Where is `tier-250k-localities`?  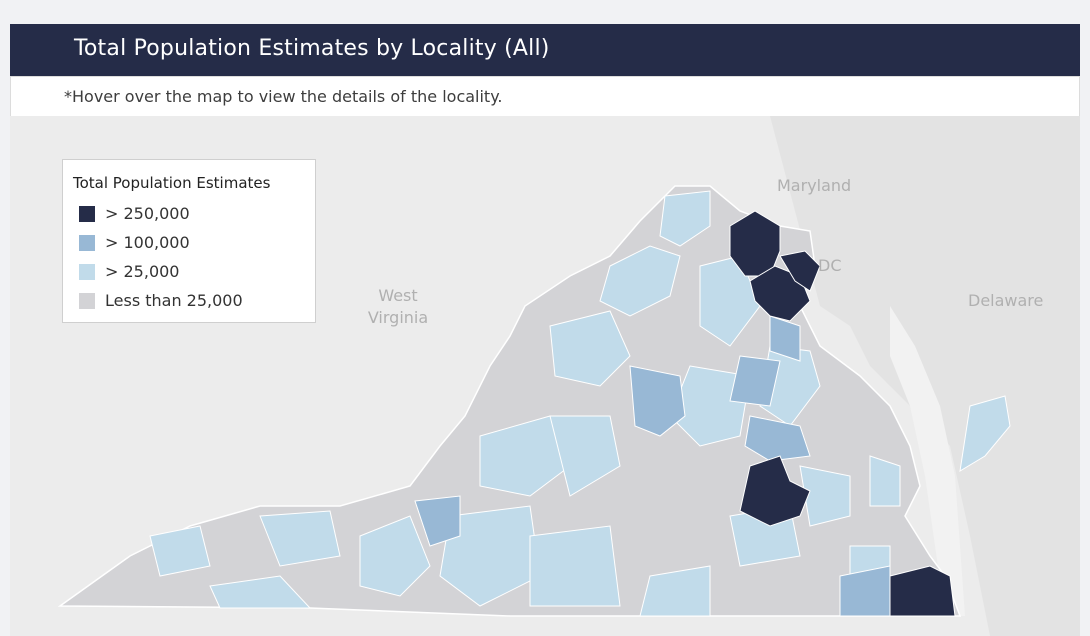
tier-250k-localities is located at coordinates (842, 413).